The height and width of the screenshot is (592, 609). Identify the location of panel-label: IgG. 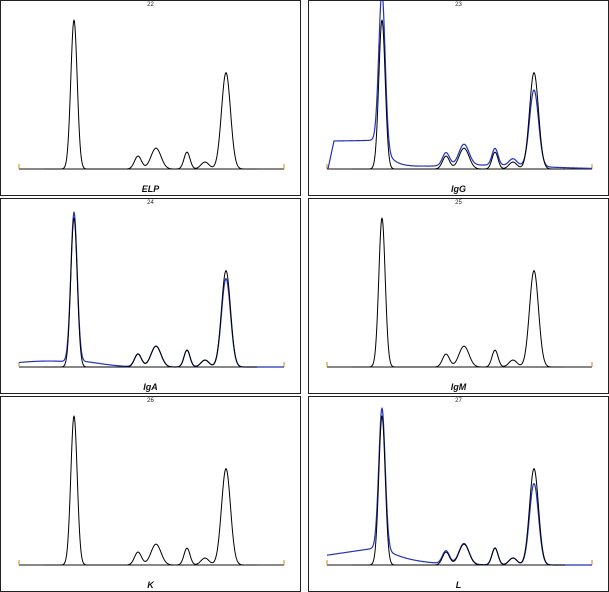
(458, 189).